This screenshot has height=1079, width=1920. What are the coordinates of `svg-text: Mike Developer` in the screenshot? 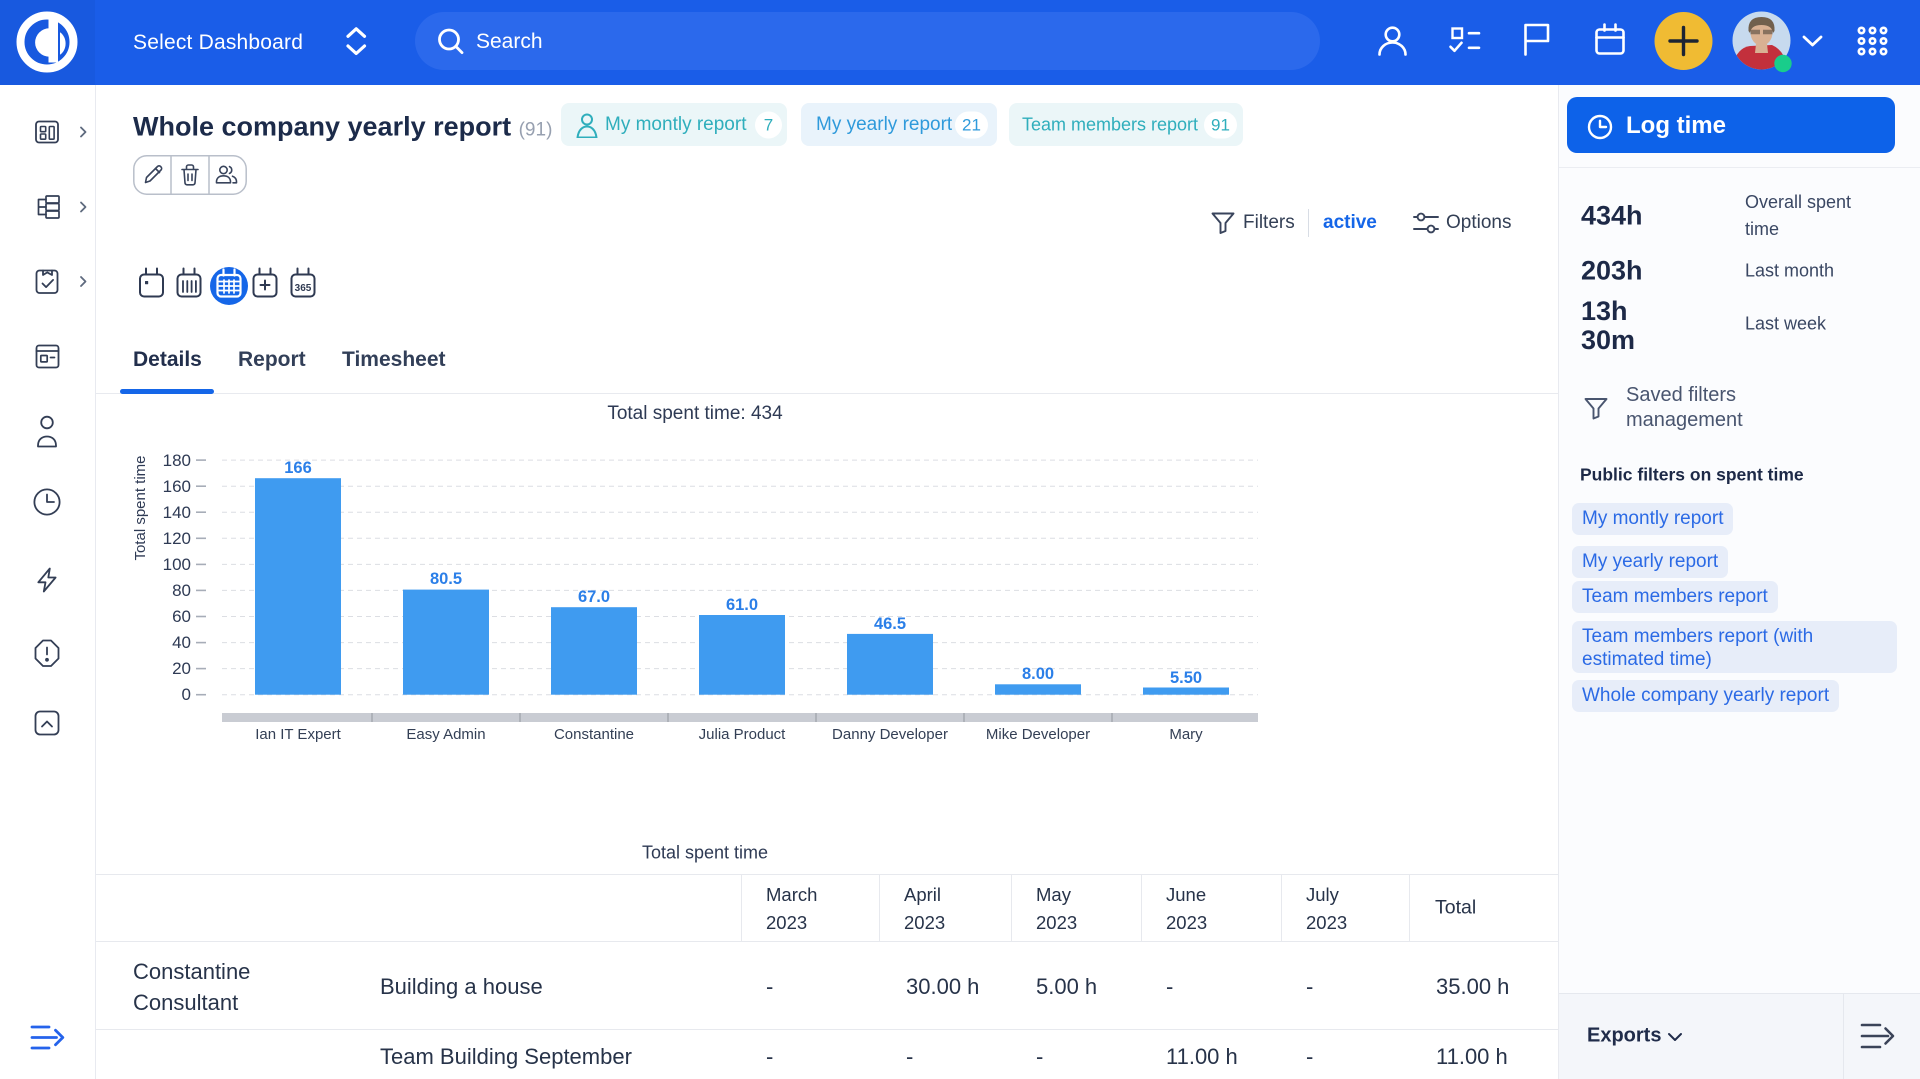 It's located at (1038, 734).